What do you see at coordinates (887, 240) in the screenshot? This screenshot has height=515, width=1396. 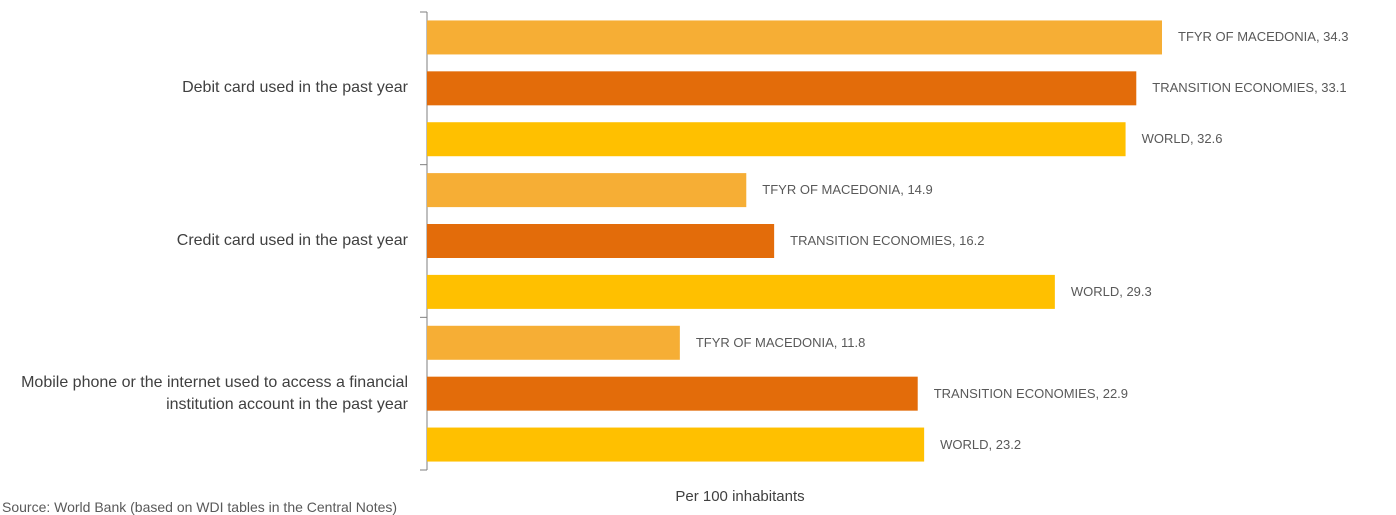 I see `data-label: TRANSITION ECONOMIES, 16.2` at bounding box center [887, 240].